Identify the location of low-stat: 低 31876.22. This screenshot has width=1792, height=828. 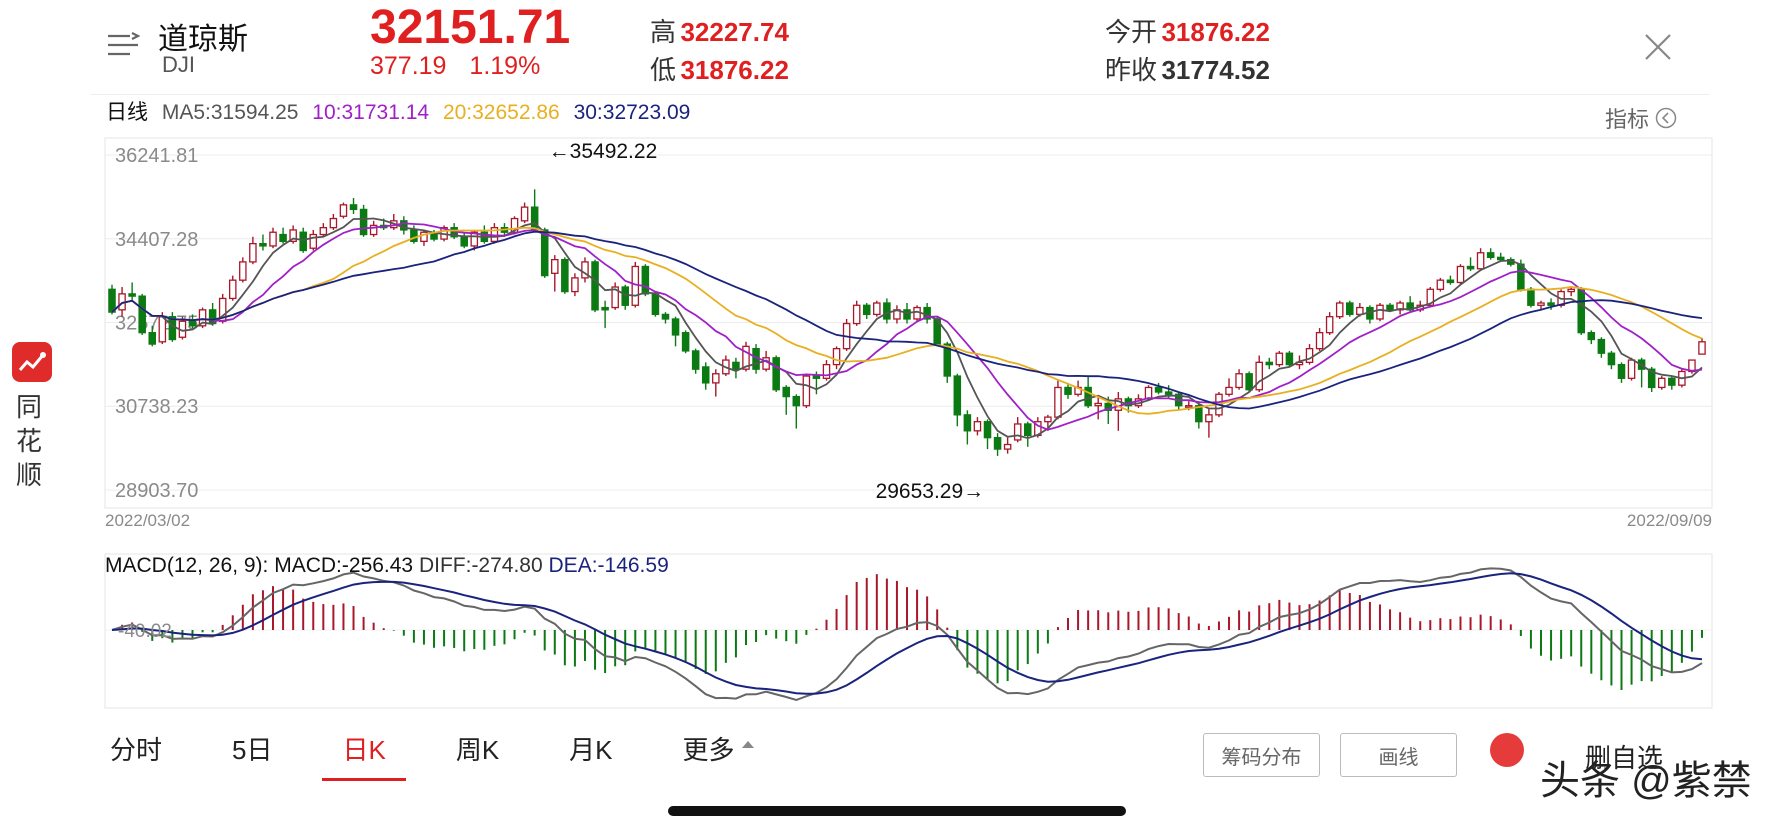
(719, 68).